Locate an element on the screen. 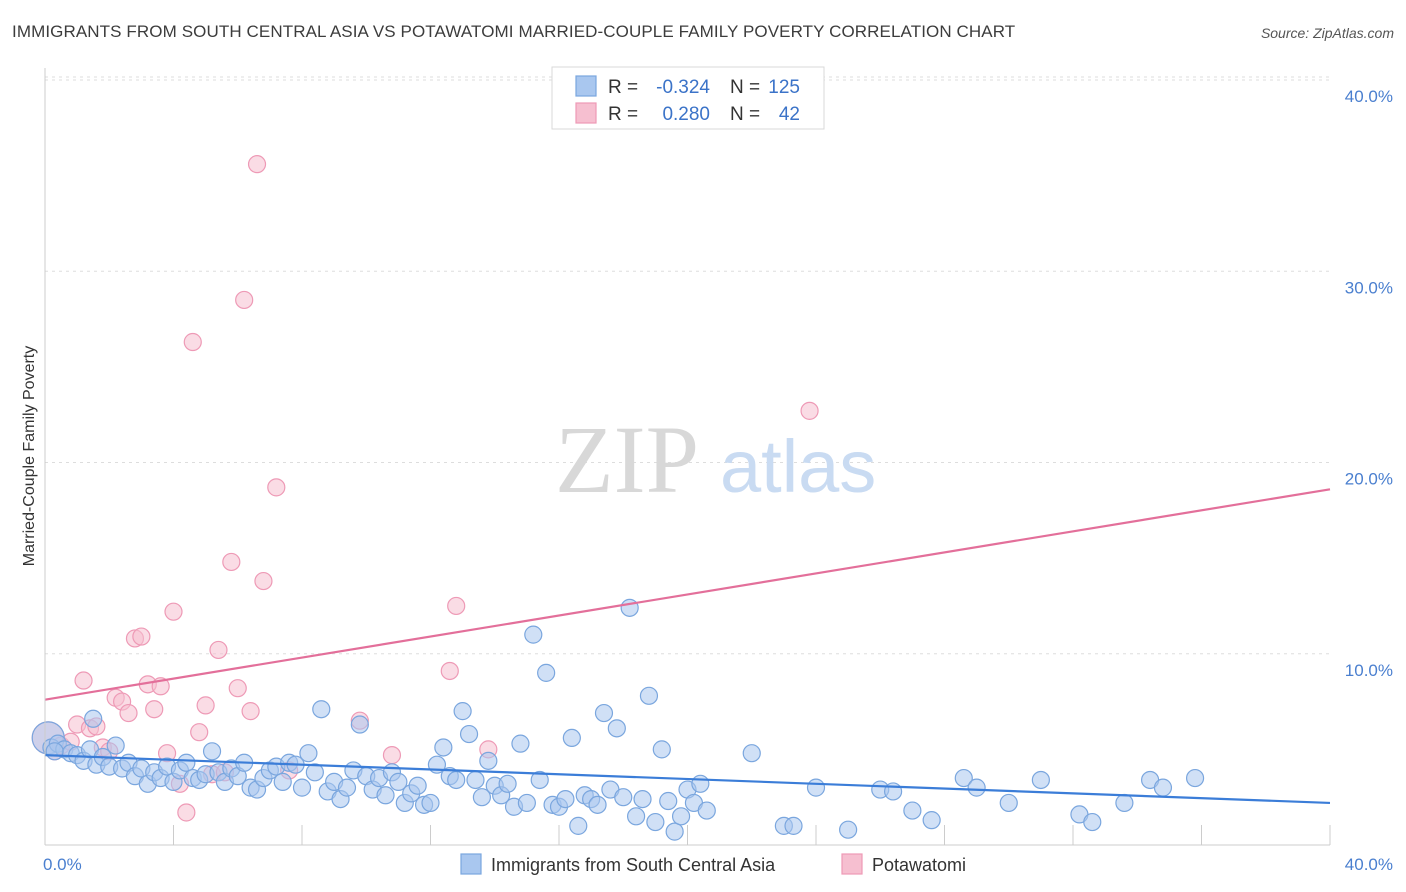 This screenshot has height=892, width=1406. stats-n-label-1: N = is located at coordinates (745, 114).